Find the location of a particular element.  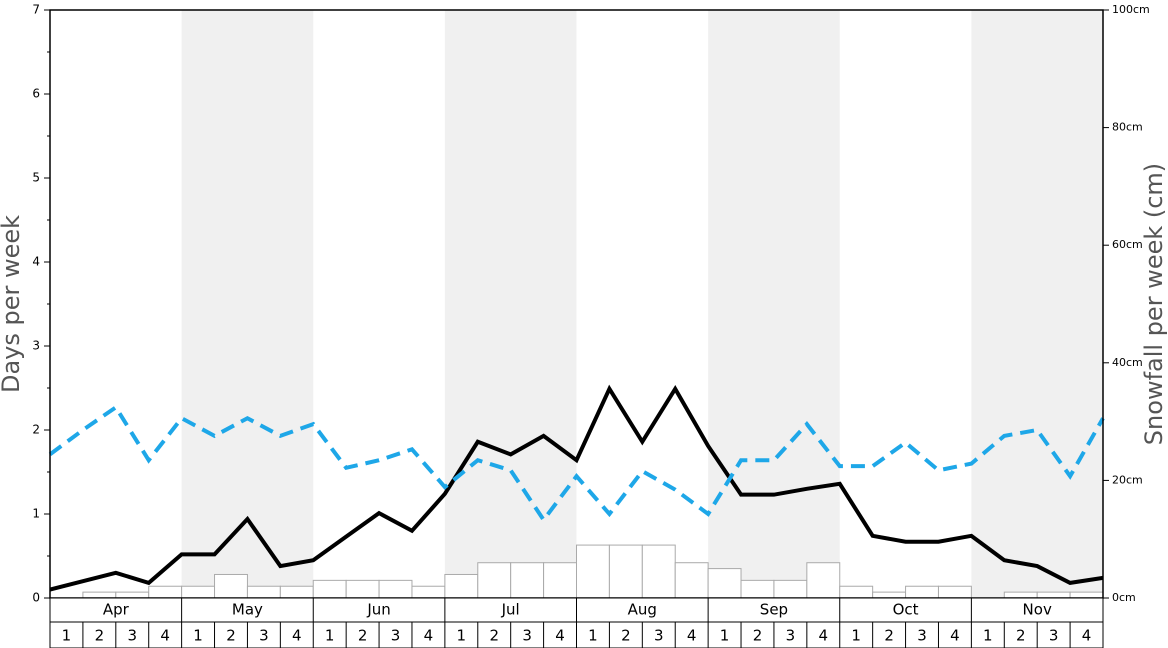

month-label: Oct is located at coordinates (906, 610).